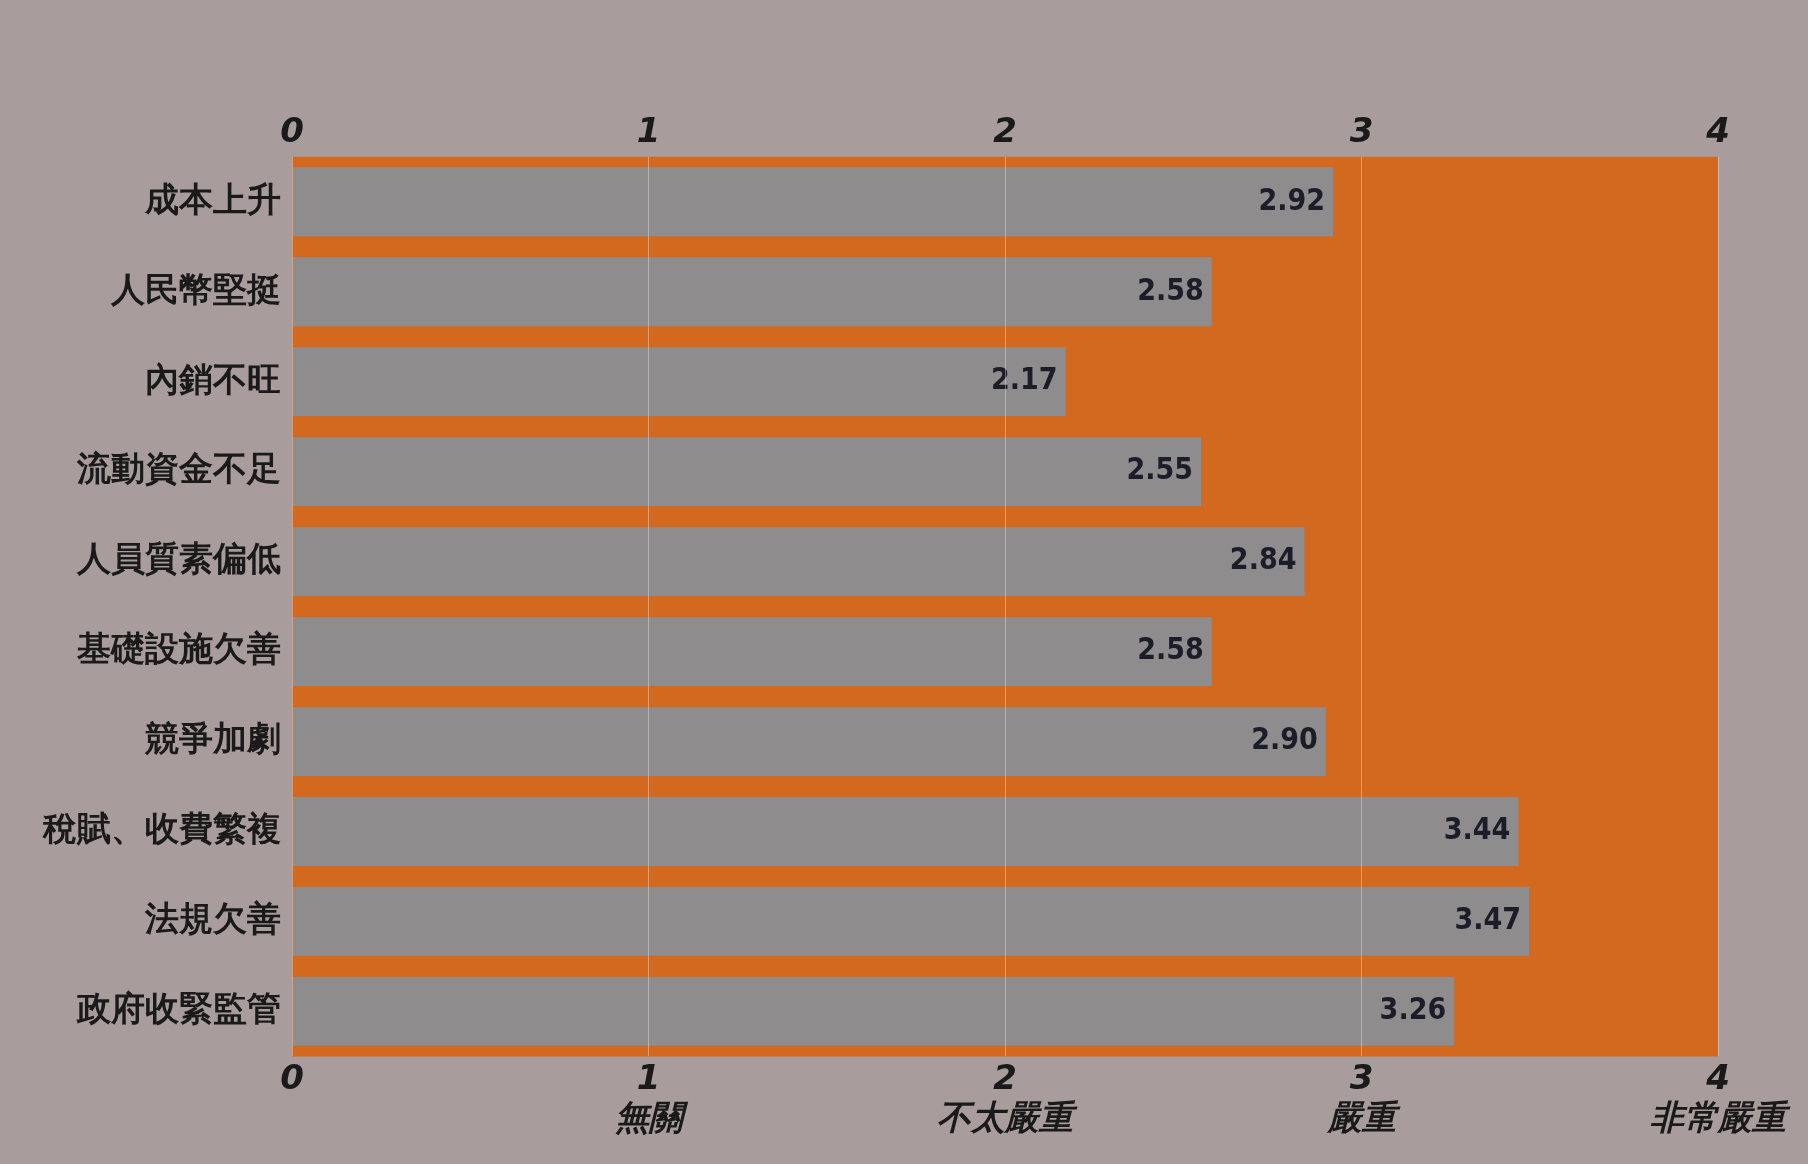 This screenshot has height=1164, width=1808. Describe the element at coordinates (1477, 829) in the screenshot. I see `data-label: 3.44` at that location.